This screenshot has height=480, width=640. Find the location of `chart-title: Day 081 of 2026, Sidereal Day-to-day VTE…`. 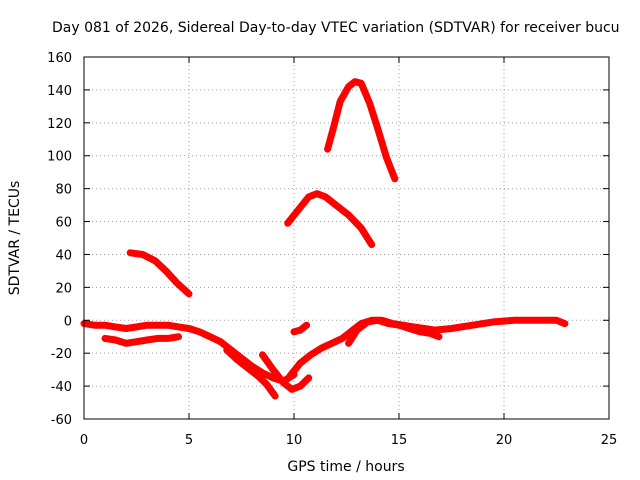

chart-title: Day 081 of 2026, Sidereal Day-to-day VTE… is located at coordinates (336, 28).